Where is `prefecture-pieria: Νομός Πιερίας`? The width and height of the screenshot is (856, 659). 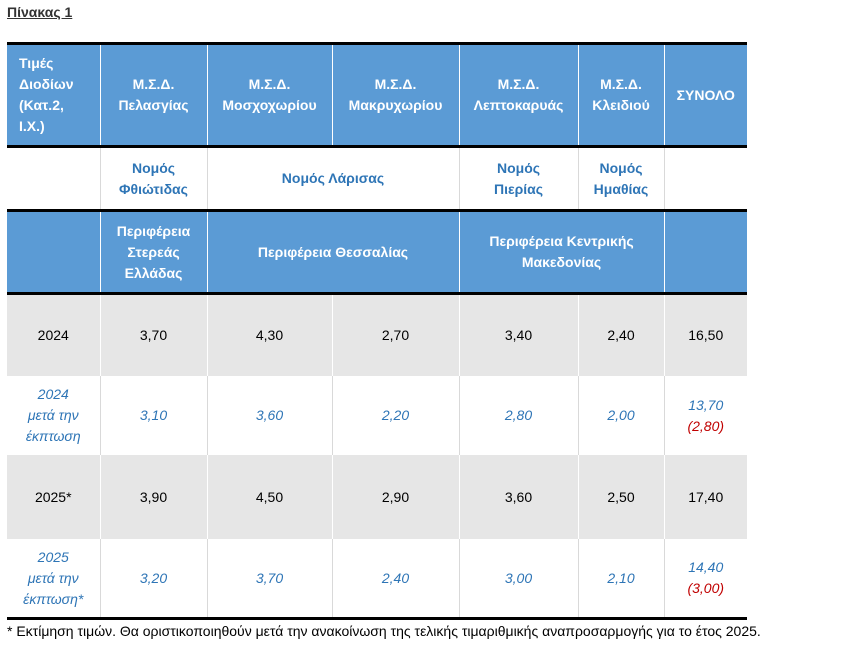 prefecture-pieria: Νομός Πιερίας is located at coordinates (518, 178).